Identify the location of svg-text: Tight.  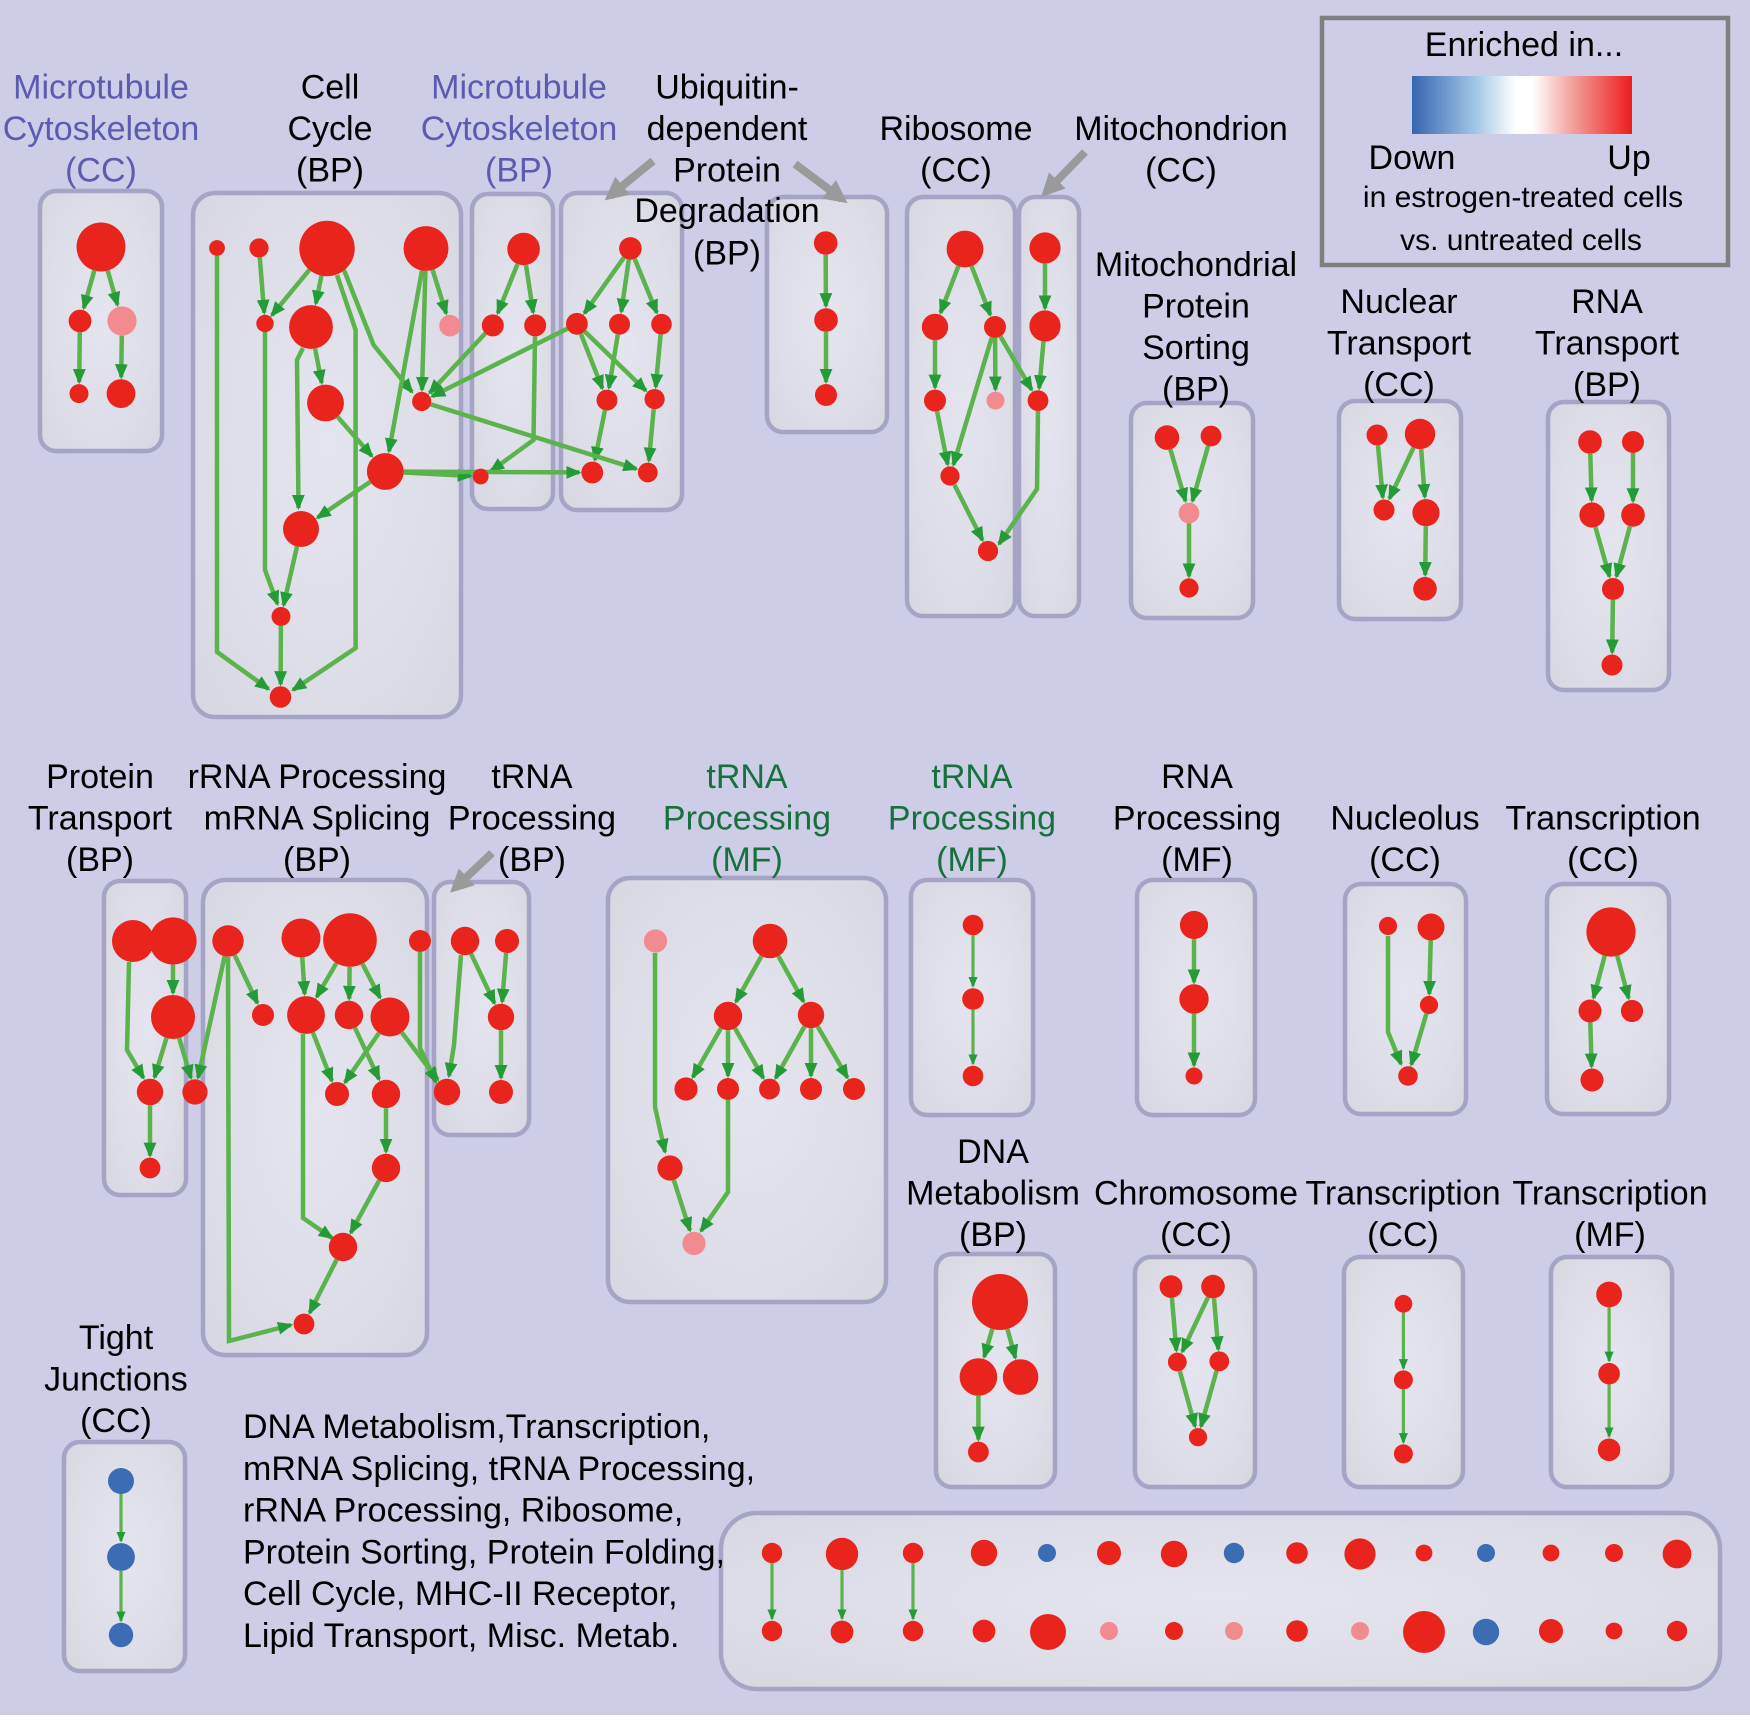
(116, 1338).